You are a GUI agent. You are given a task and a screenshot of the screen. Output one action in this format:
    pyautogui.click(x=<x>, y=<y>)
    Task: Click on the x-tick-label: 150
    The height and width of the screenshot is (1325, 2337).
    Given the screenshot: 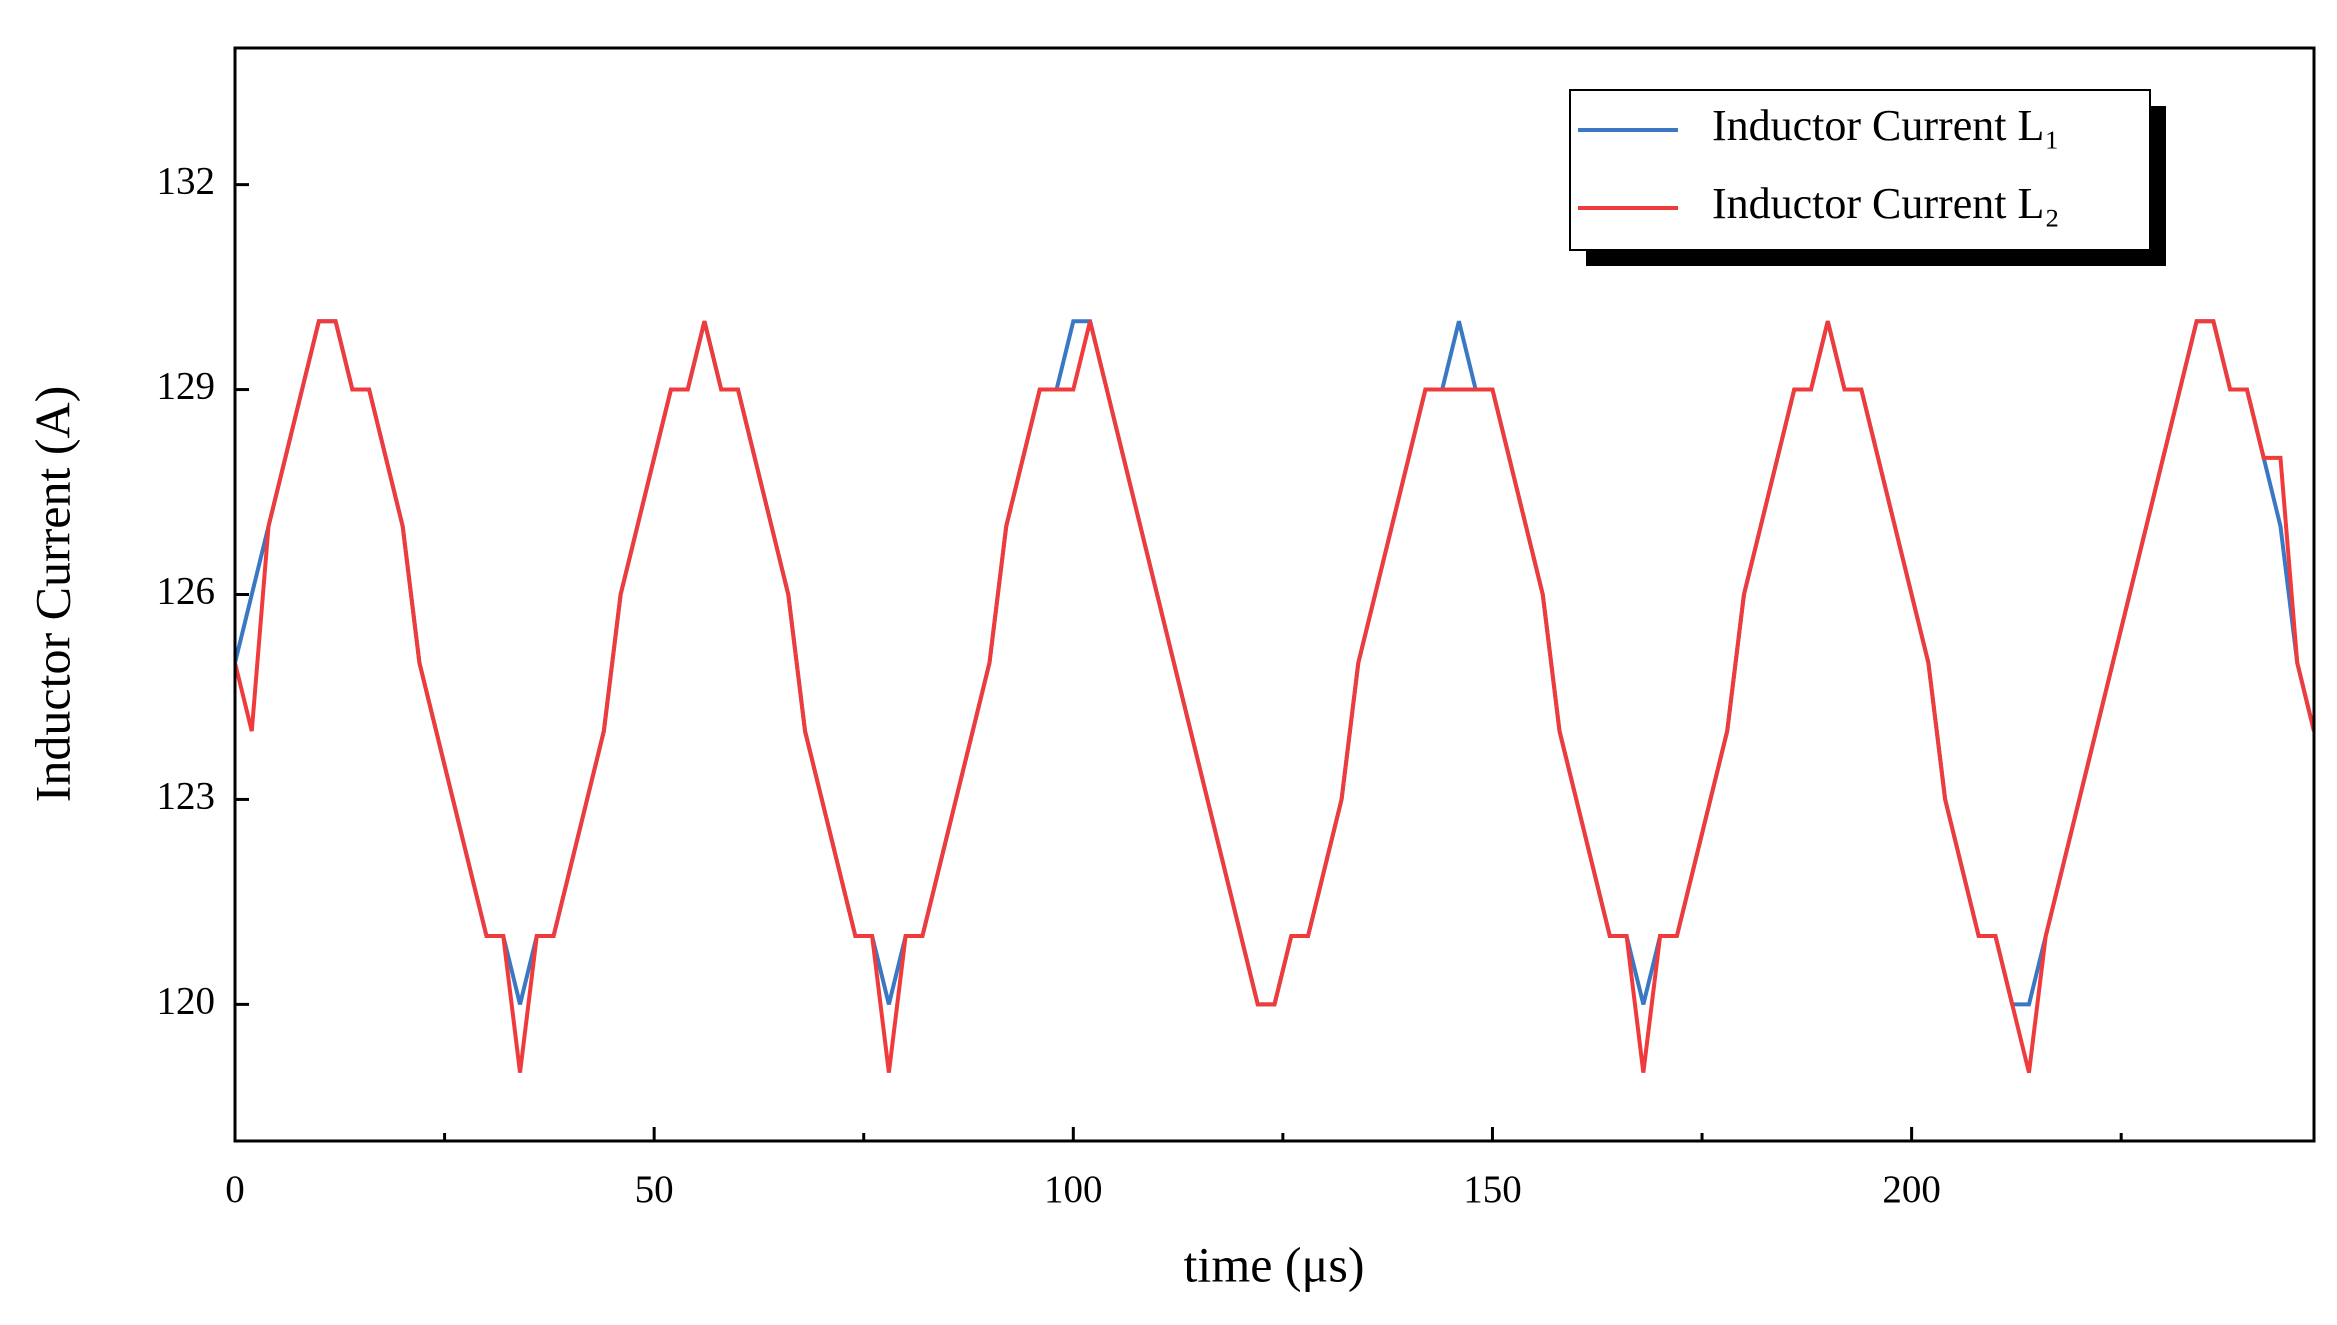 What is the action you would take?
    pyautogui.click(x=1492, y=1189)
    